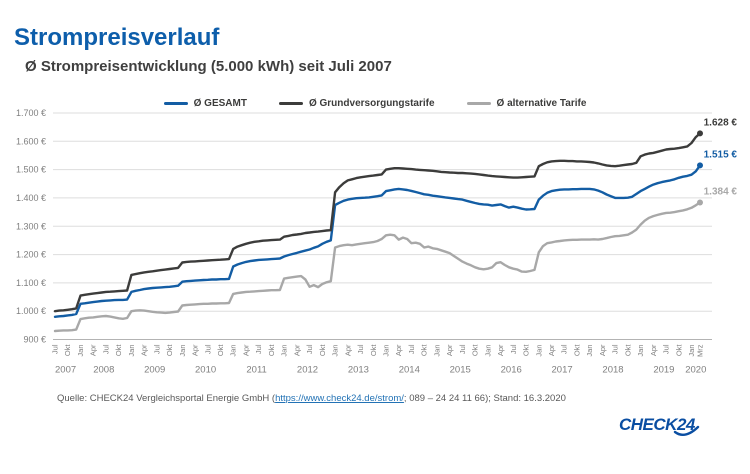 This screenshot has width=750, height=474. I want to click on svg-text: 1.628 €, so click(721, 122).